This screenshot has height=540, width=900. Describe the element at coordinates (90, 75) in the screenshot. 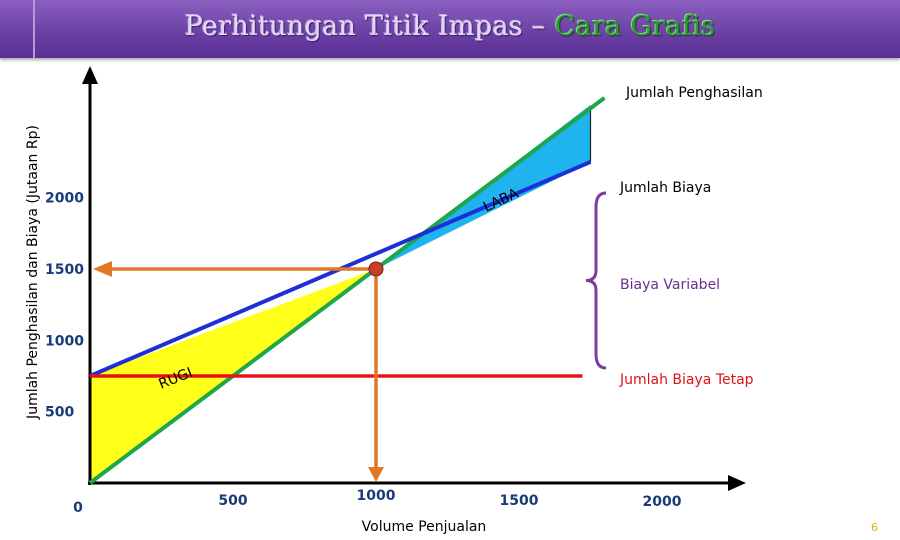

I see `y-axis-arrow` at that location.